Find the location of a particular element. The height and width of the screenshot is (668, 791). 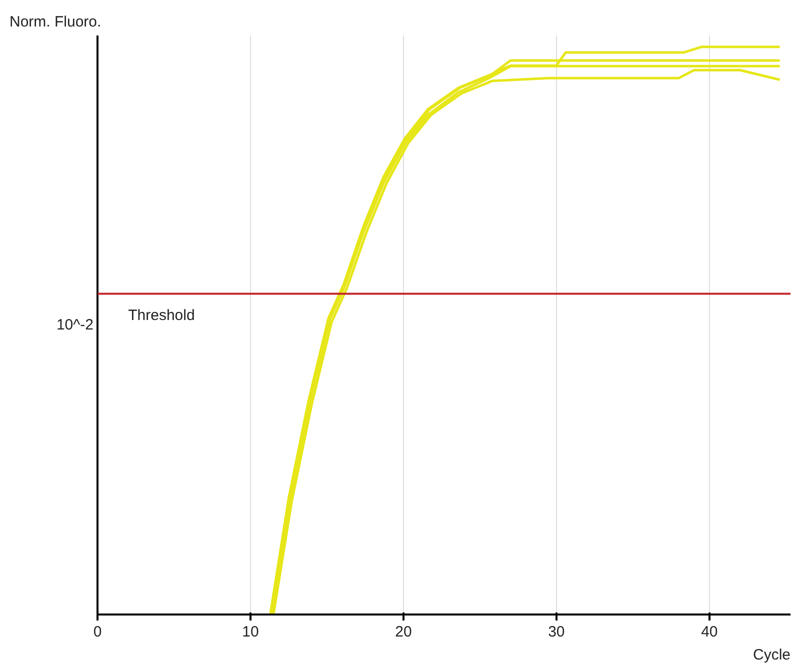

x-tick-label: 0 is located at coordinates (97, 632).